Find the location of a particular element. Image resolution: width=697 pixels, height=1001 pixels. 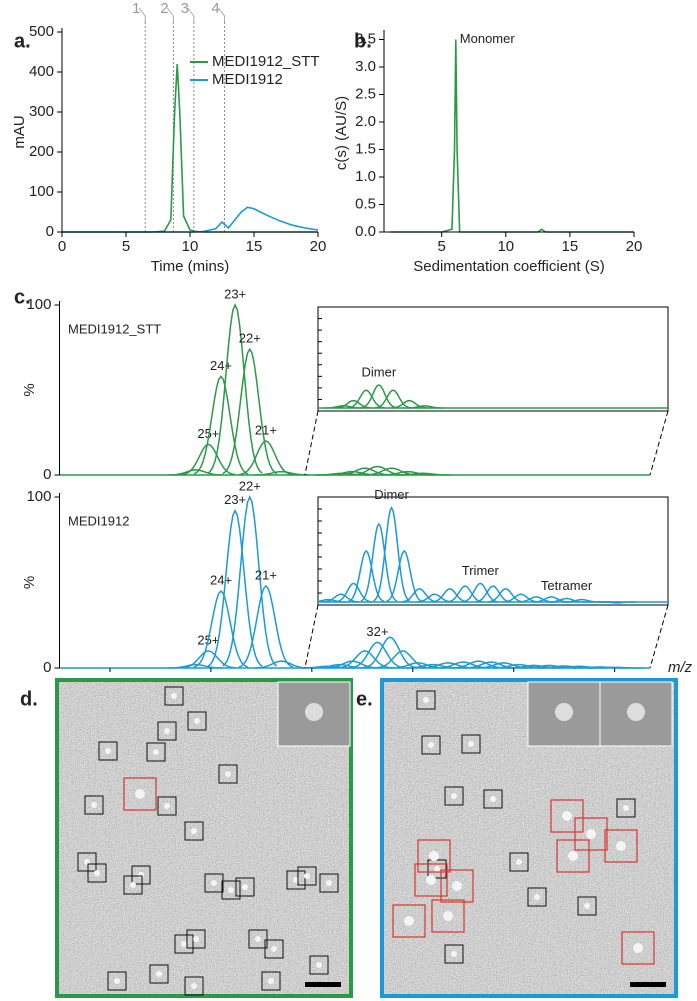

x-tick-label: 10 is located at coordinates (190, 246).